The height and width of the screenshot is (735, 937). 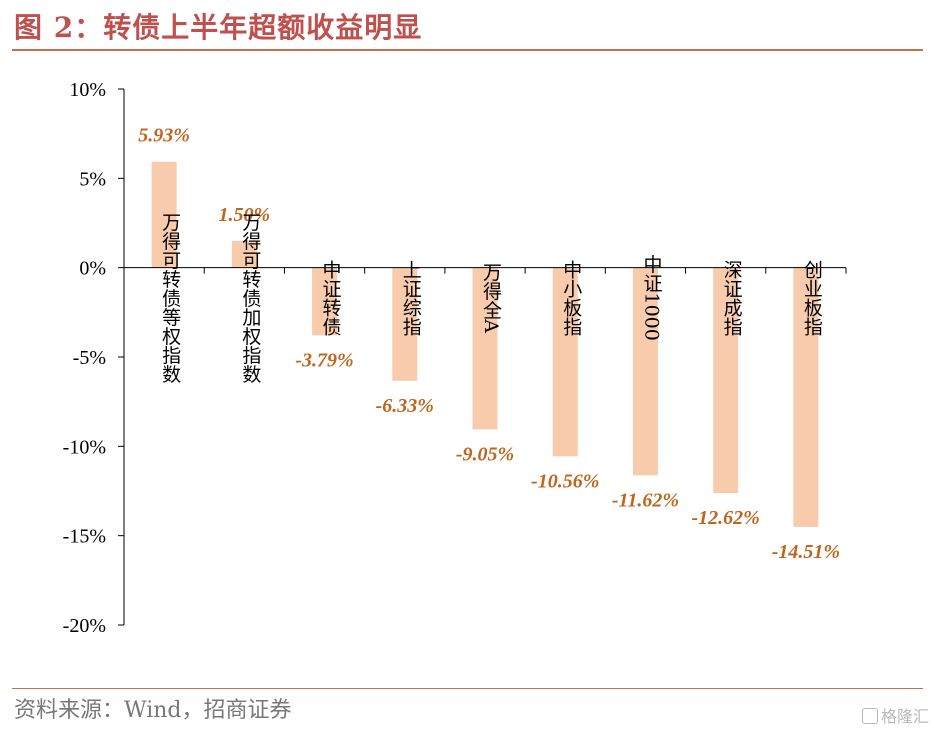 What do you see at coordinates (164, 136) in the screenshot?
I see `data-label-1: 5.93%` at bounding box center [164, 136].